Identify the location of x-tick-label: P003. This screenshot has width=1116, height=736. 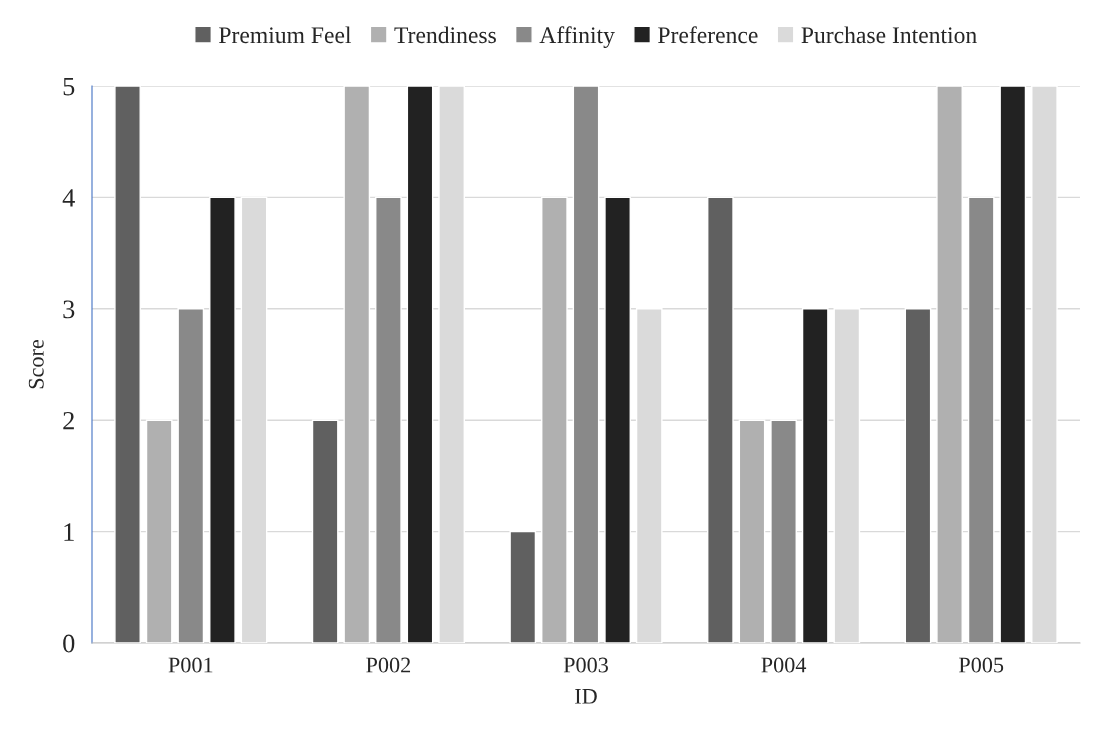
(585, 665).